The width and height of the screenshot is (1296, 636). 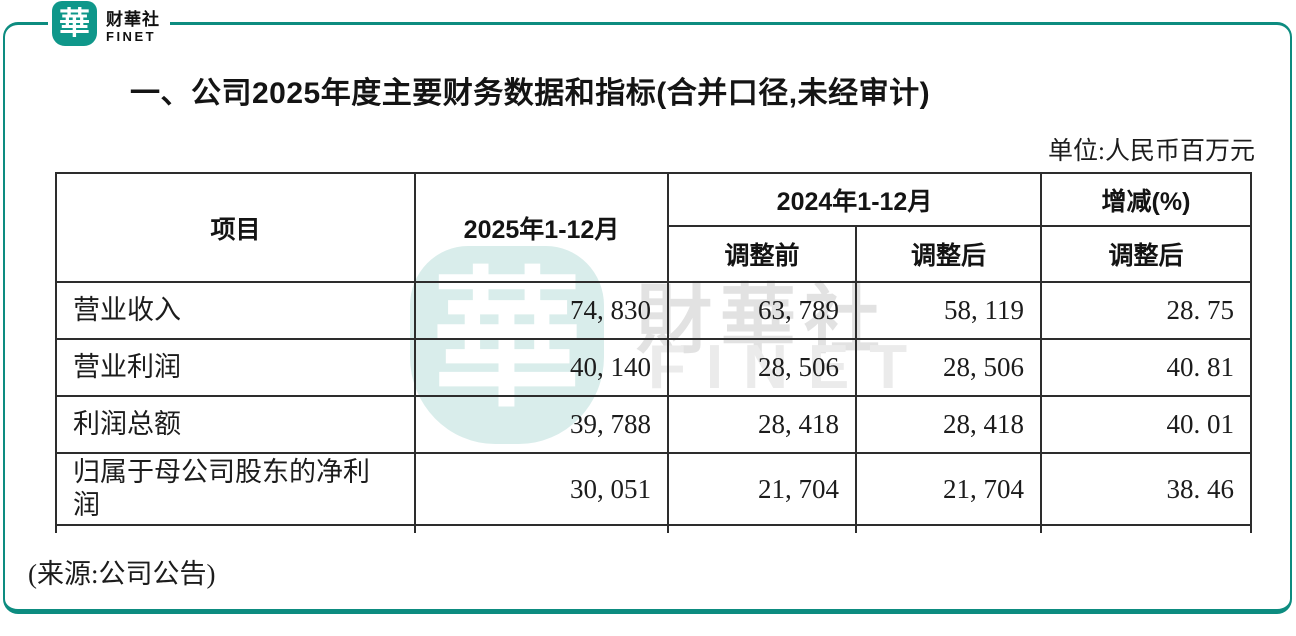 What do you see at coordinates (762, 489) in the screenshot?
I see `value-2024-pre: 21, 704` at bounding box center [762, 489].